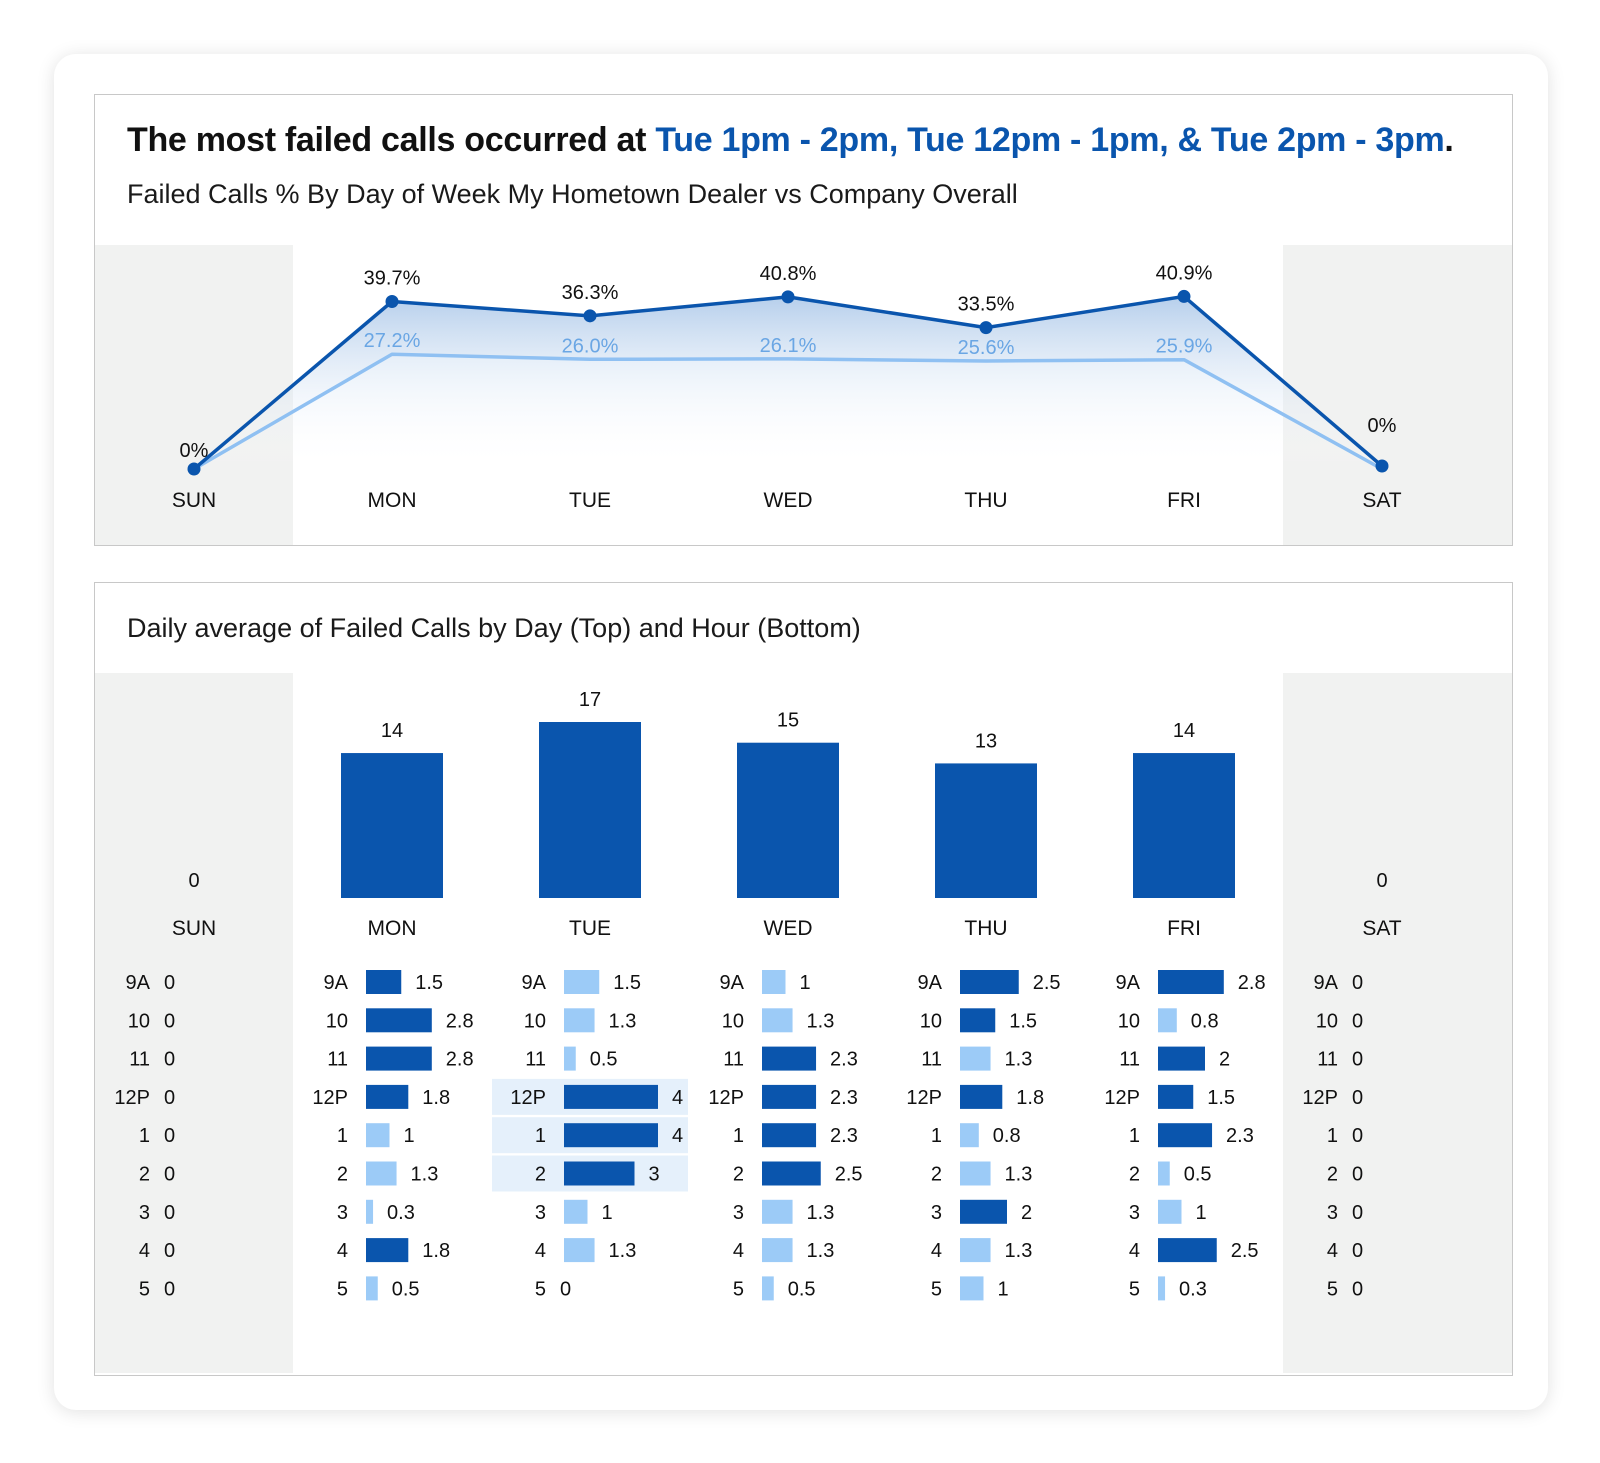 The width and height of the screenshot is (1600, 1463). Describe the element at coordinates (1019, 1251) in the screenshot. I see `hour-value-thu-4: 1.3` at that location.